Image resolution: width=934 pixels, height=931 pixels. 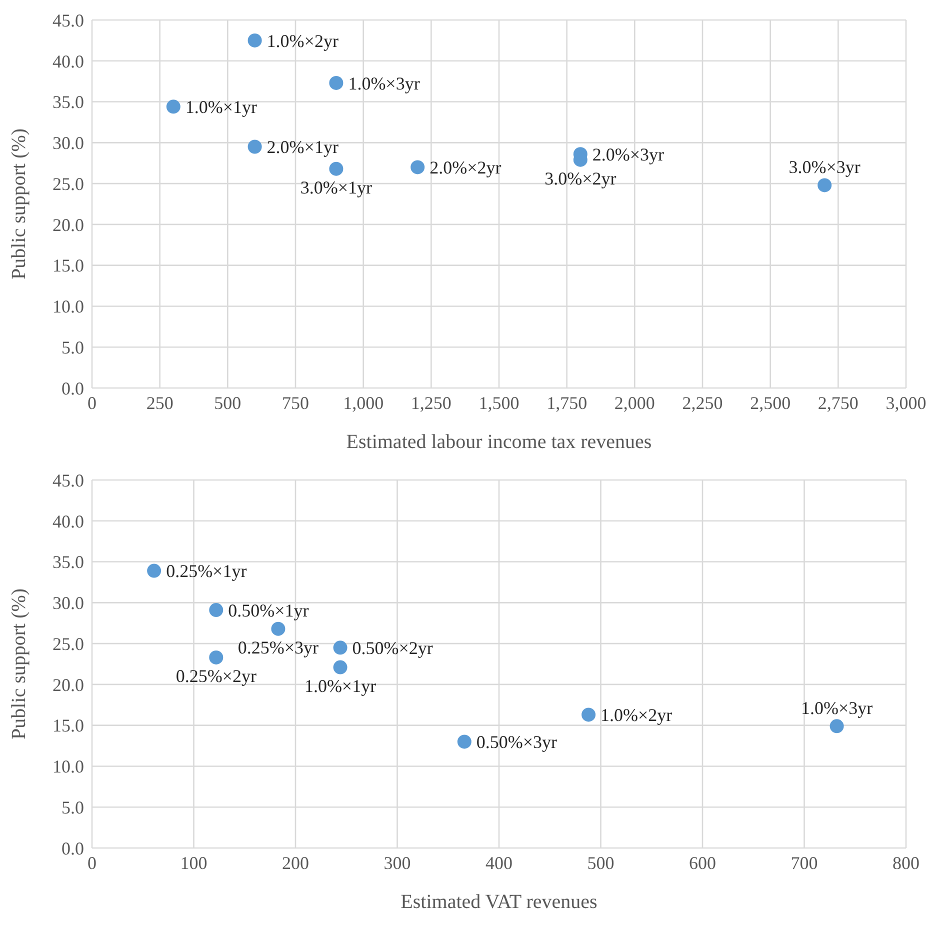 What do you see at coordinates (499, 902) in the screenshot?
I see `x-axis-title: Estimated VAT revenues` at bounding box center [499, 902].